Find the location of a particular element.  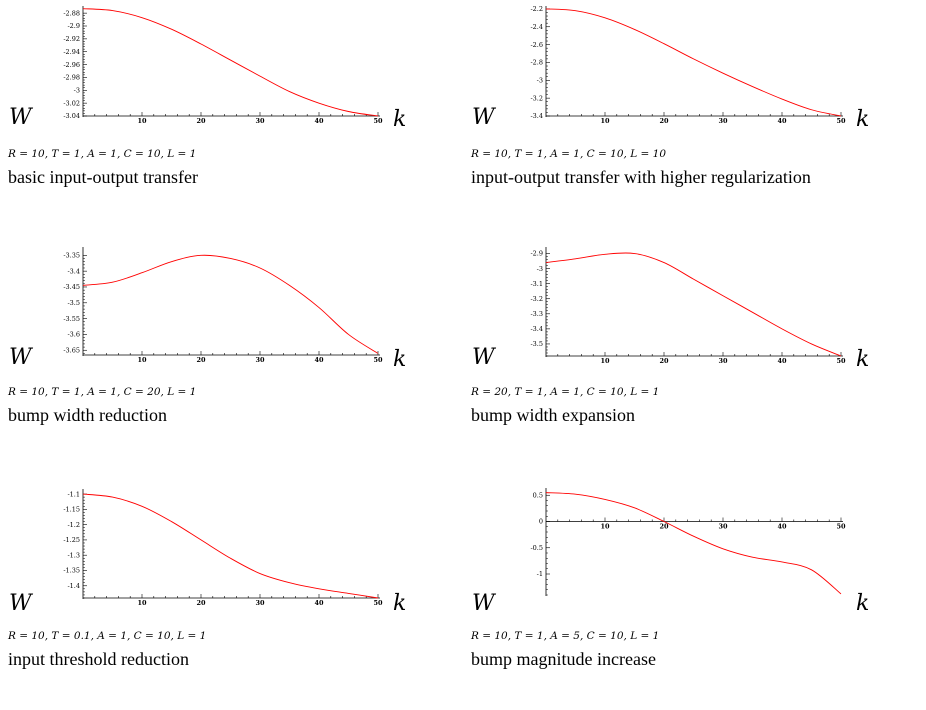

parameter-line: R = 20, T = 1, A = 1, C = 10, L = 1 is located at coordinates (565, 392).